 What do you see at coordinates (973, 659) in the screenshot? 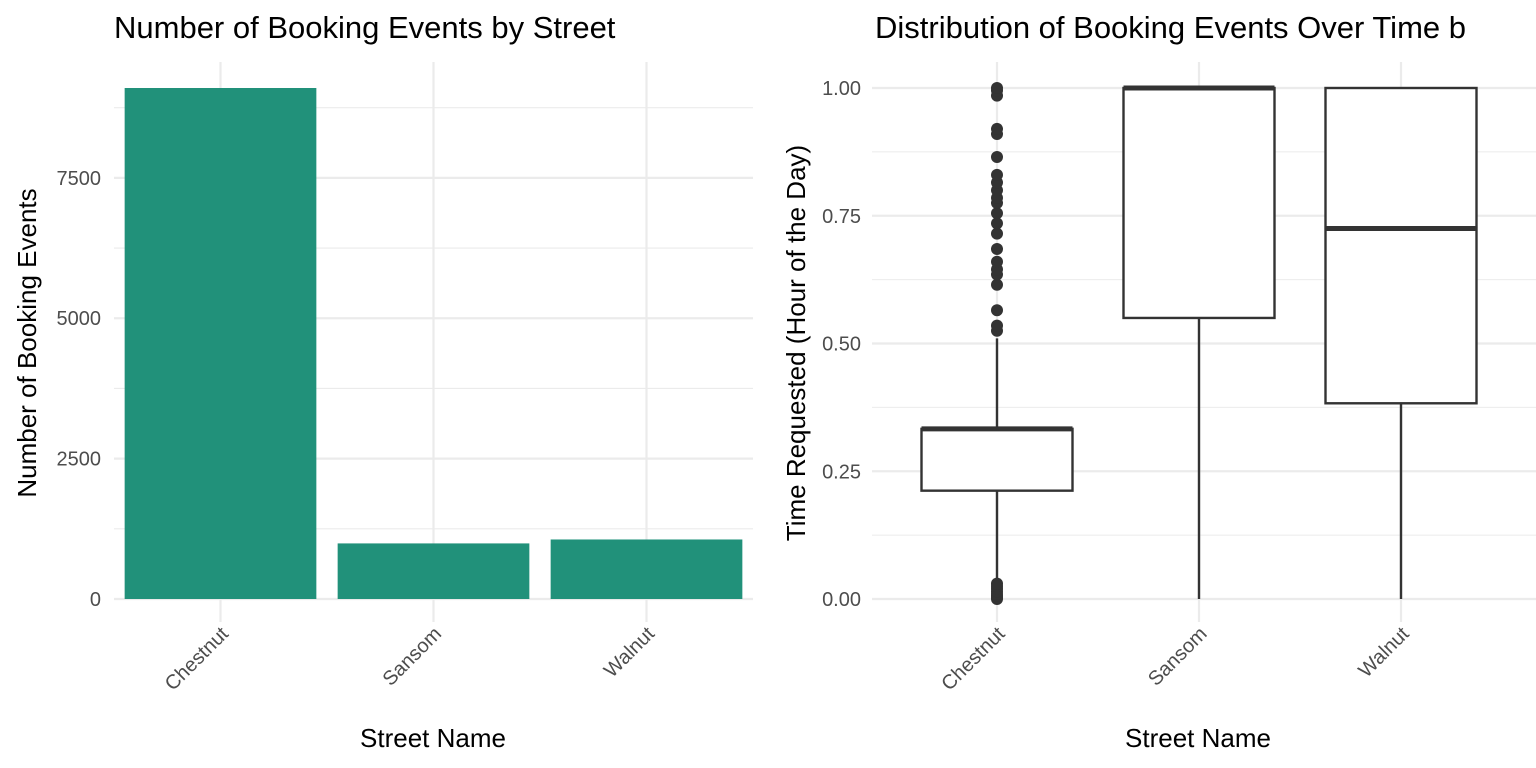
I see `box-plot-x-tick-label: Chestnut` at bounding box center [973, 659].